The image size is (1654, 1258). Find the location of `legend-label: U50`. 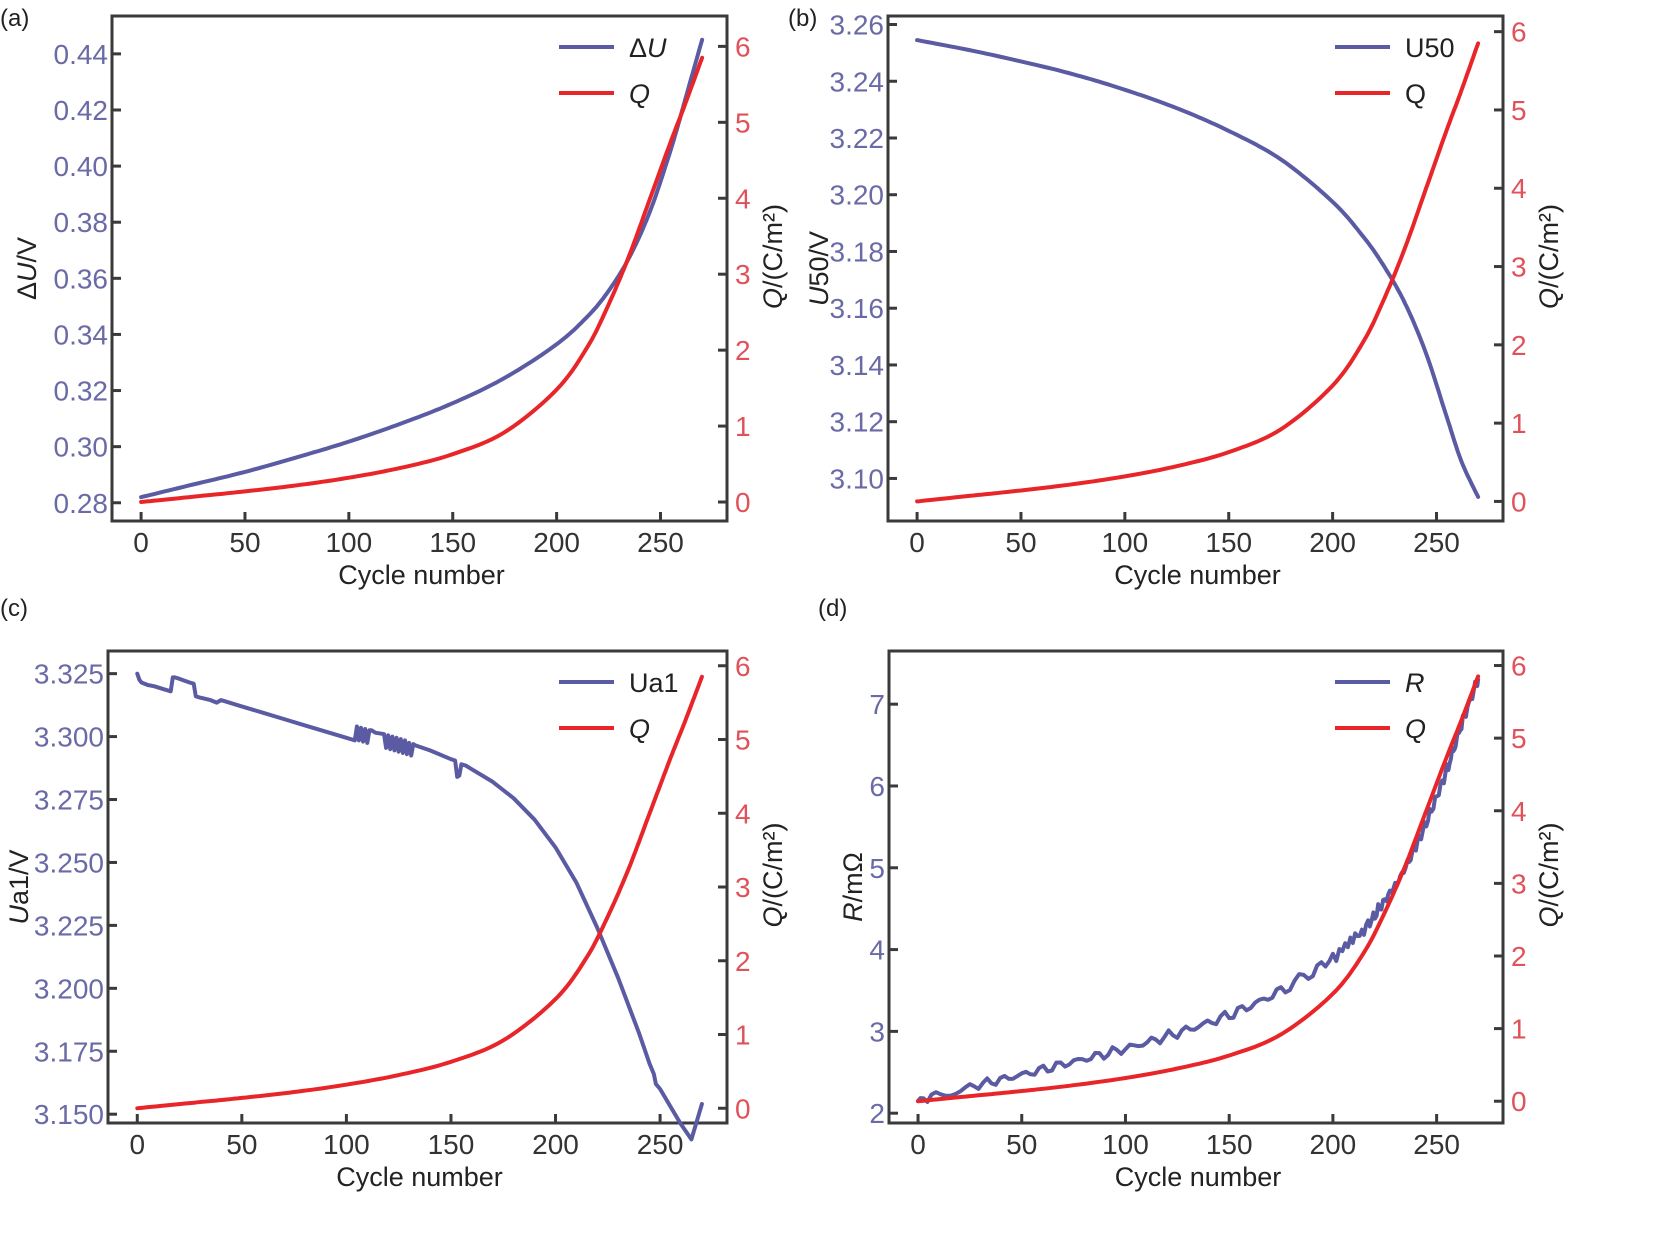

legend-label: U50 is located at coordinates (1430, 48).